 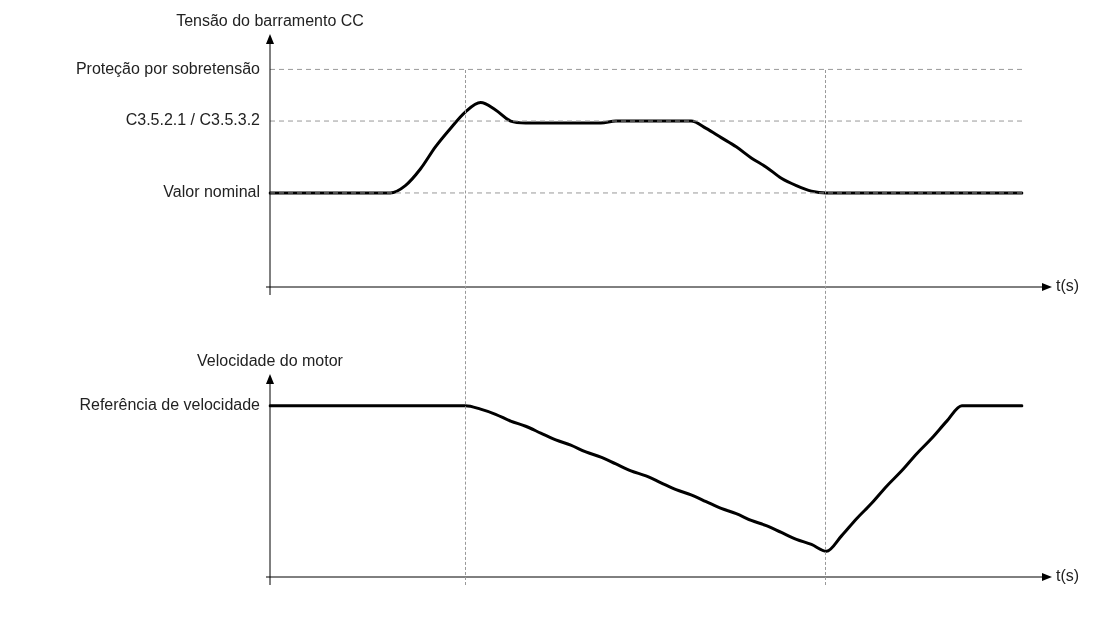 I want to click on y-axis-title: Tensão do barramento CC, so click(x=270, y=20).